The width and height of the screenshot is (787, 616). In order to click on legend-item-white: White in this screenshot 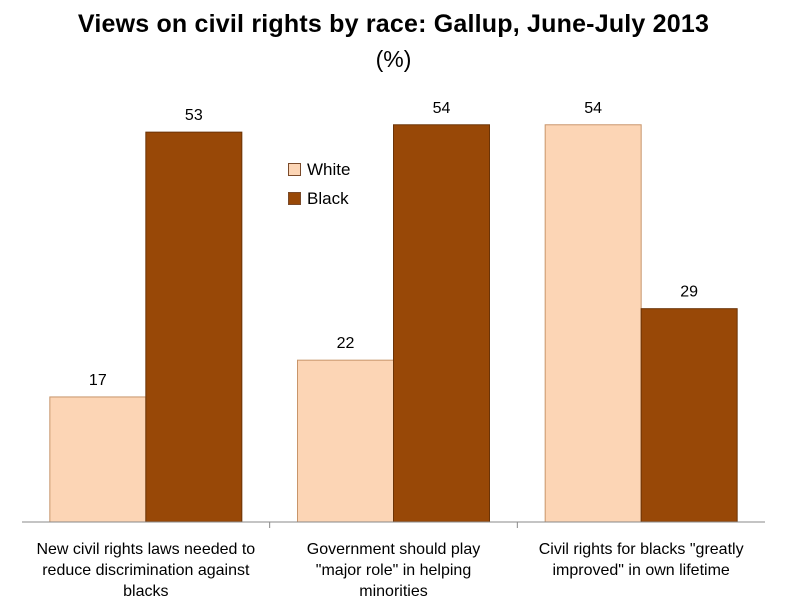, I will do `click(319, 169)`.